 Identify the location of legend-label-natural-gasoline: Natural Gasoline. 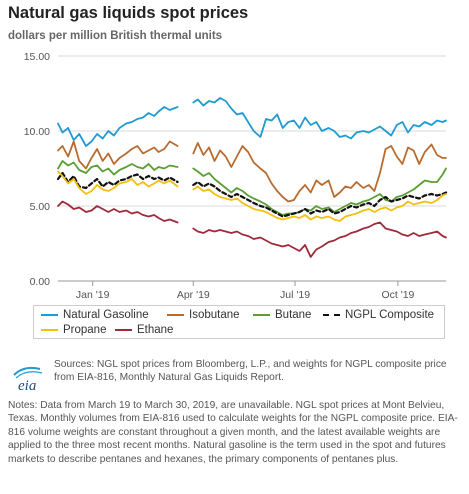
(106, 315).